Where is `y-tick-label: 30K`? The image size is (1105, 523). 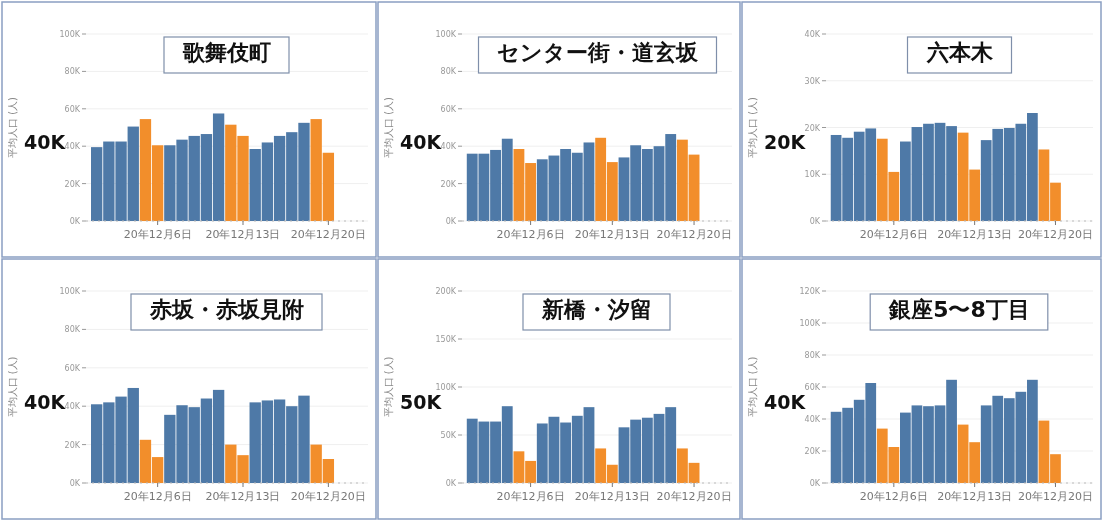 y-tick-label: 30K is located at coordinates (812, 81).